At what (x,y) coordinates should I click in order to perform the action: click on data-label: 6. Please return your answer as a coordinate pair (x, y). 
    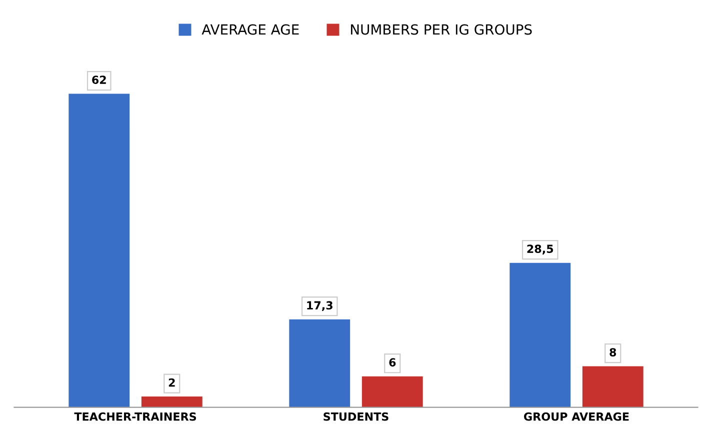
    Looking at the image, I should click on (392, 362).